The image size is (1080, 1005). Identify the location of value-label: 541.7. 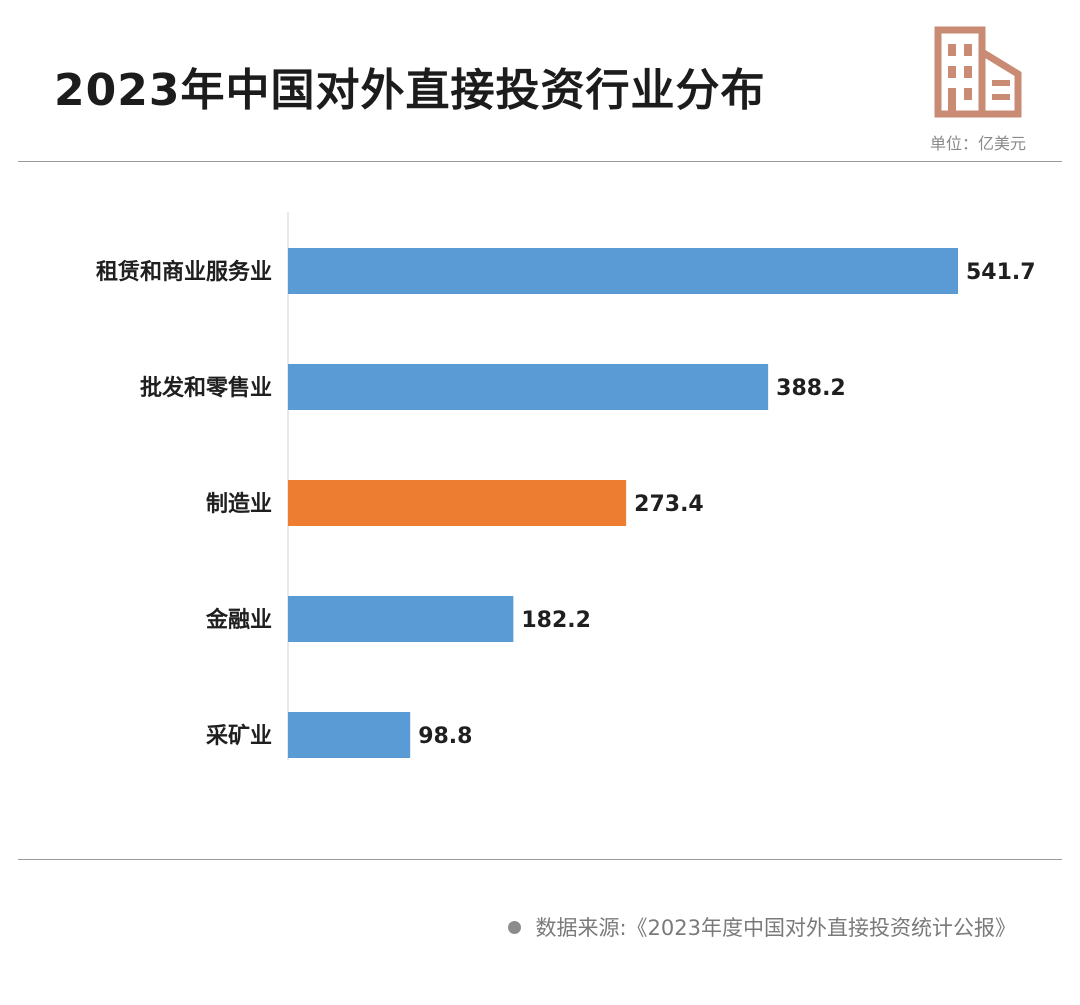
(1001, 272).